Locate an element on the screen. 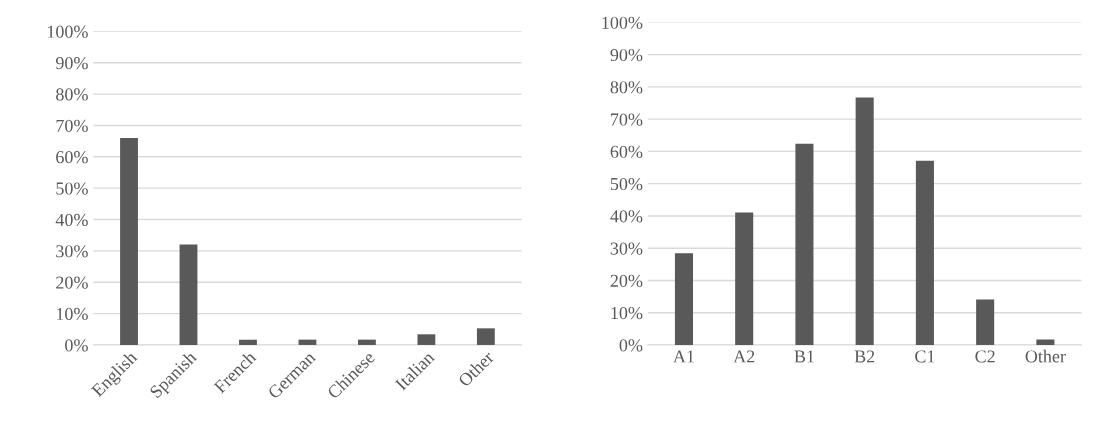 The image size is (1098, 448). x-tick-label: B1 is located at coordinates (804, 356).